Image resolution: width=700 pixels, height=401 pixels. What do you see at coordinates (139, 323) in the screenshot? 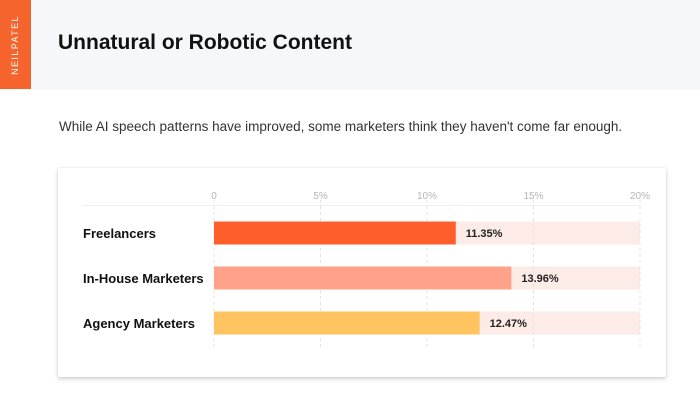
I see `category-label: Agency Marketers` at bounding box center [139, 323].